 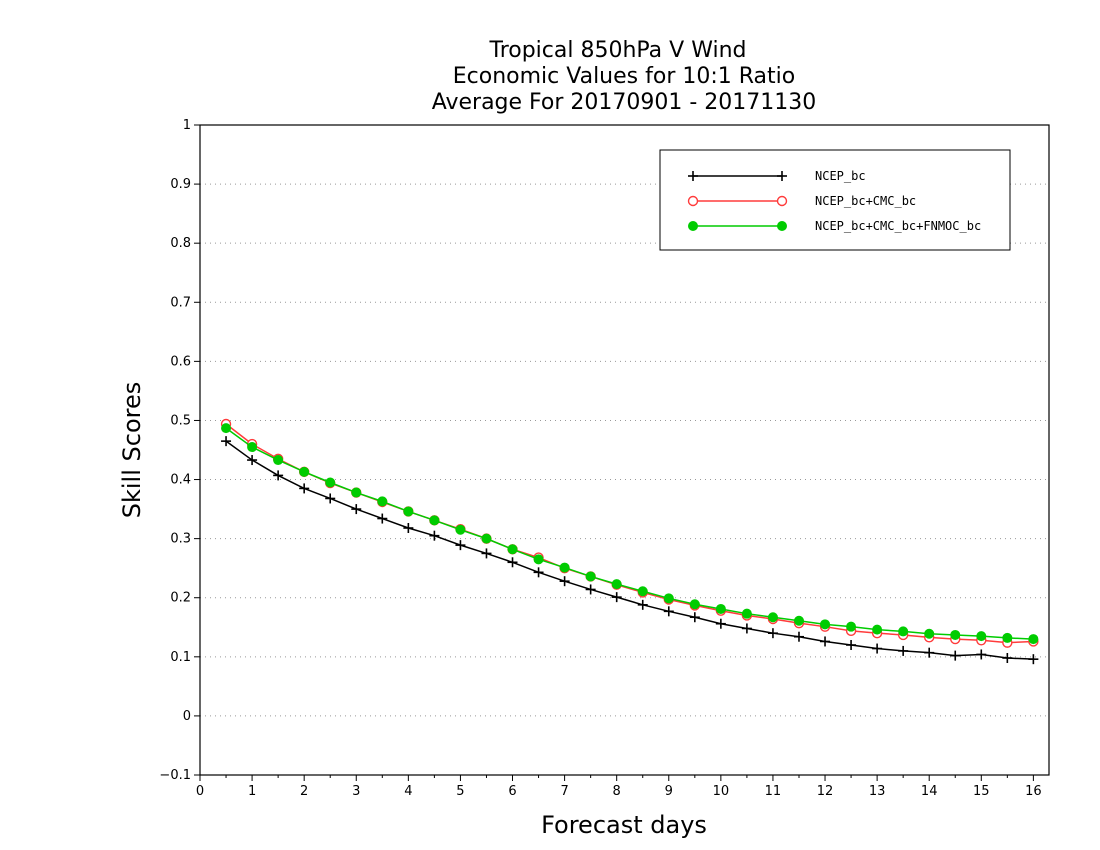 What do you see at coordinates (180, 184) in the screenshot?
I see `y-tick-label: 0.9` at bounding box center [180, 184].